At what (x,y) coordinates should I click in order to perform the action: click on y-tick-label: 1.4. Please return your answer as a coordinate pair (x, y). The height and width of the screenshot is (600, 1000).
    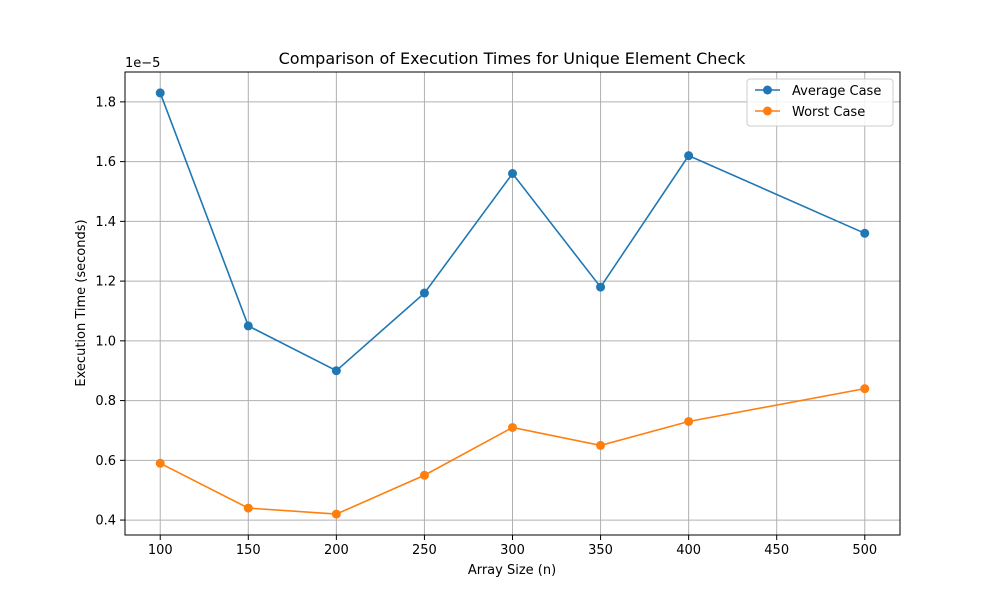
    Looking at the image, I should click on (105, 222).